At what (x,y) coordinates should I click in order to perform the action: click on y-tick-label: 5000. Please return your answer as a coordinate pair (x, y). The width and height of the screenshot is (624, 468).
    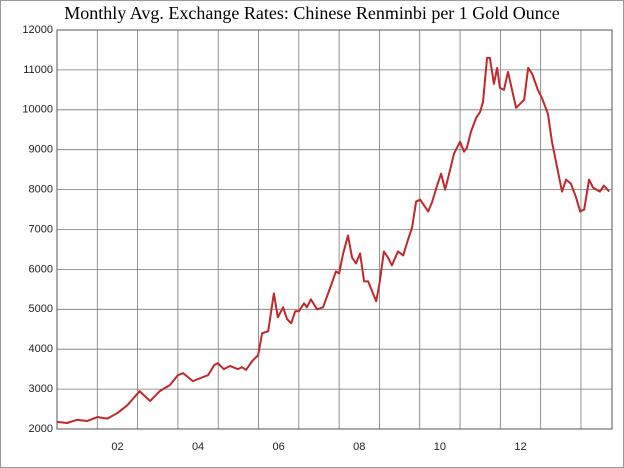
    Looking at the image, I should click on (41, 309).